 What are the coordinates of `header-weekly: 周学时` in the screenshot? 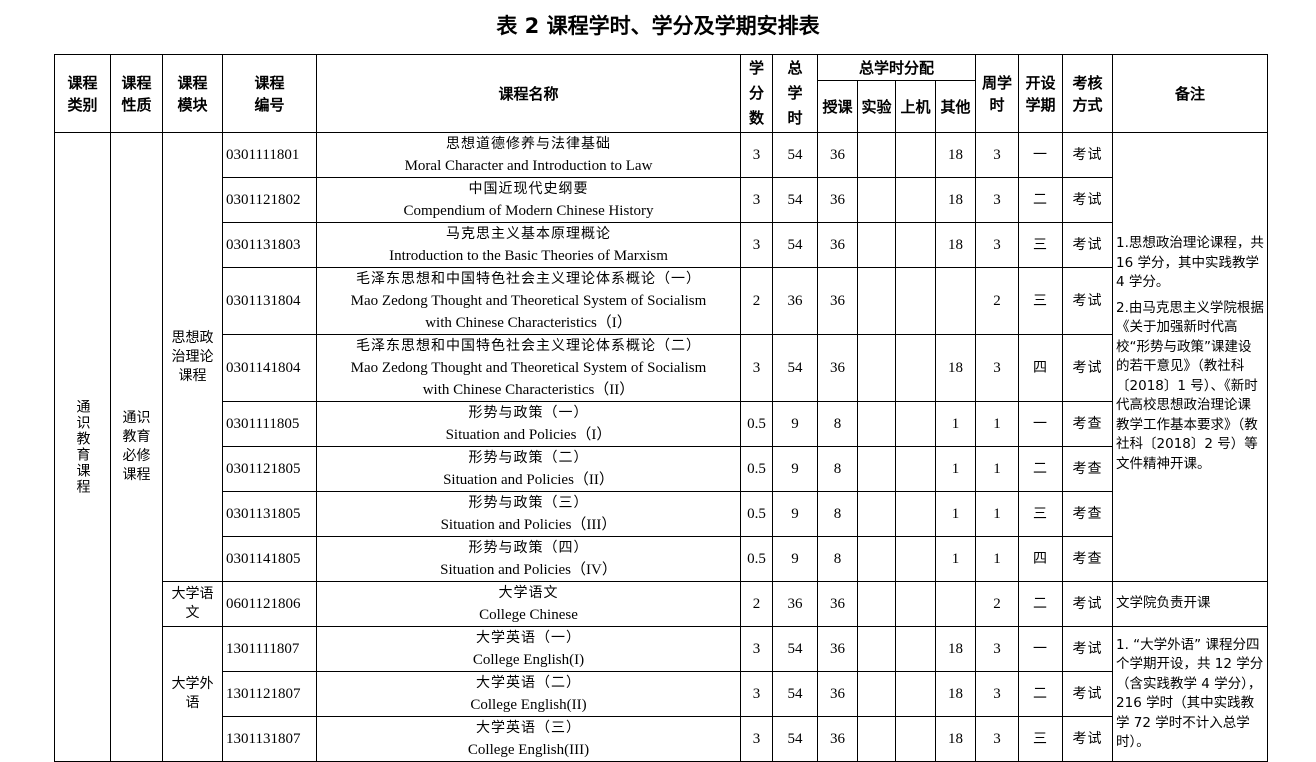 It's located at (997, 93).